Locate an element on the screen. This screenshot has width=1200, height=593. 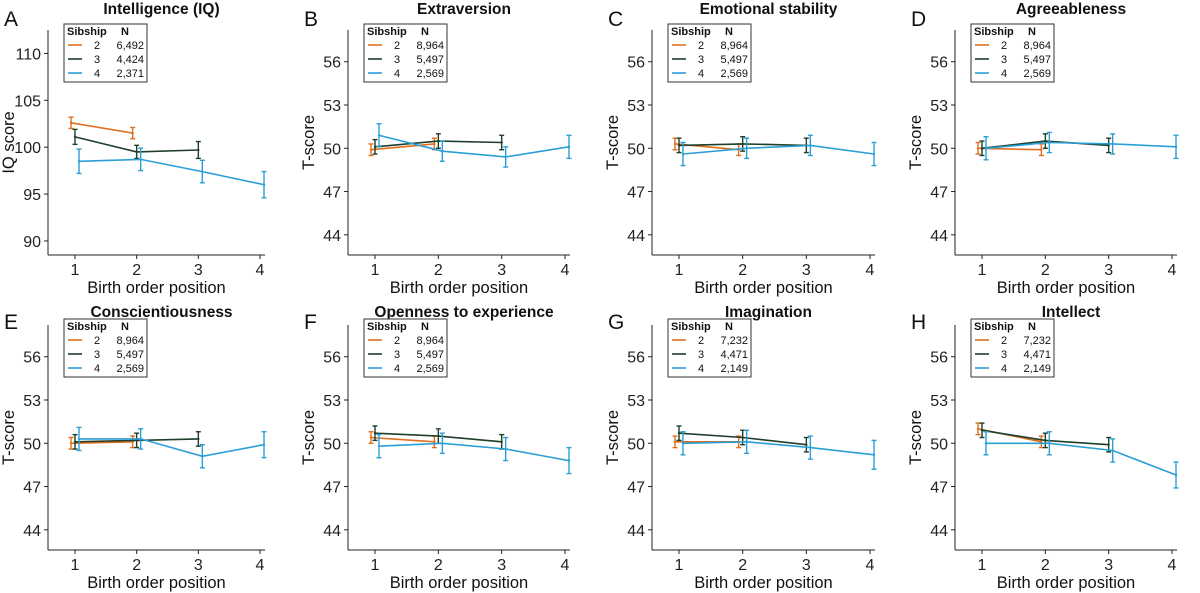
x-axis-label: Birth order position is located at coordinates (156, 583).